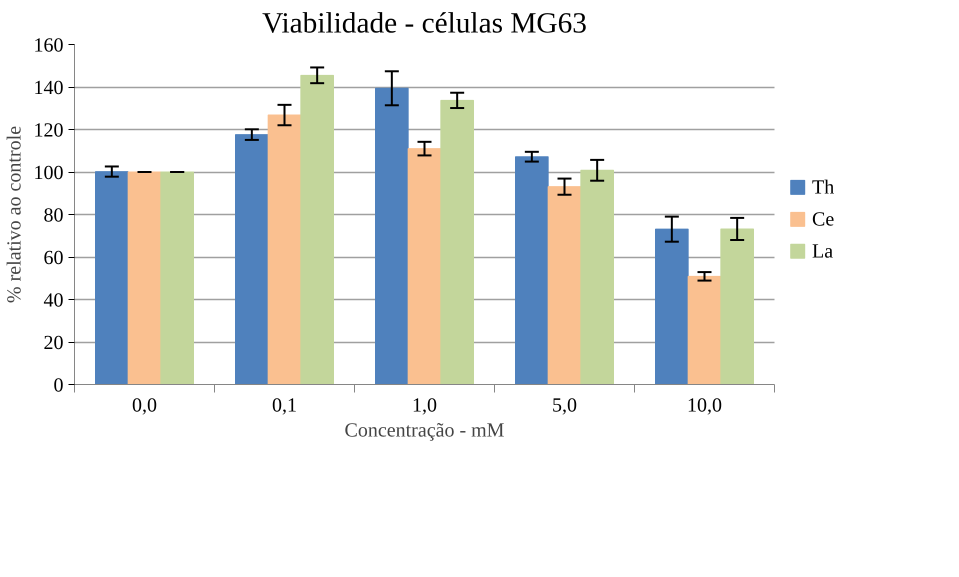 Image resolution: width=959 pixels, height=577 pixels. Describe the element at coordinates (704, 405) in the screenshot. I see `x-tick-label: 10,0` at that location.